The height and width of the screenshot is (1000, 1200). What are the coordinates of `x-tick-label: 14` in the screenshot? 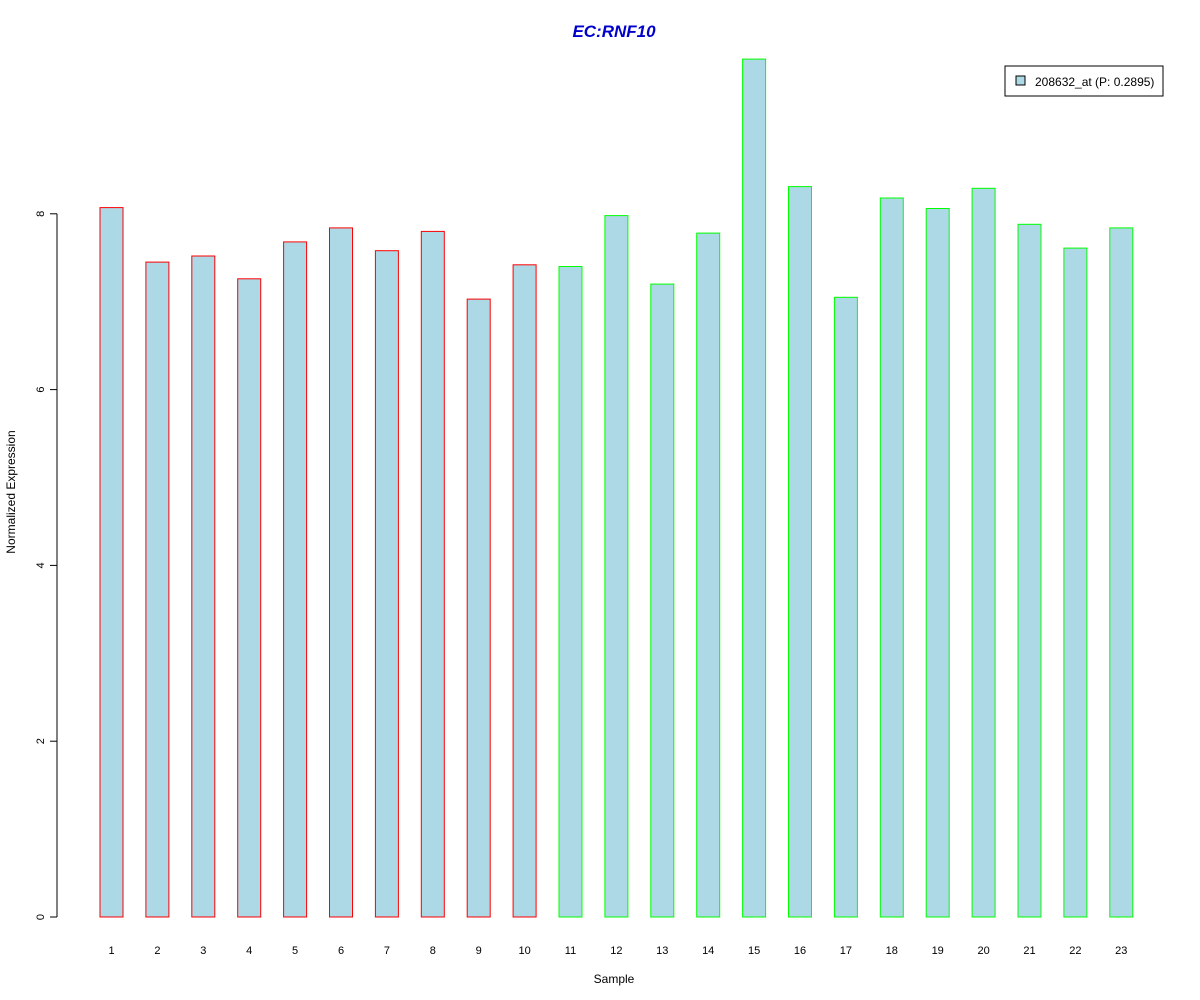 It's located at (708, 951).